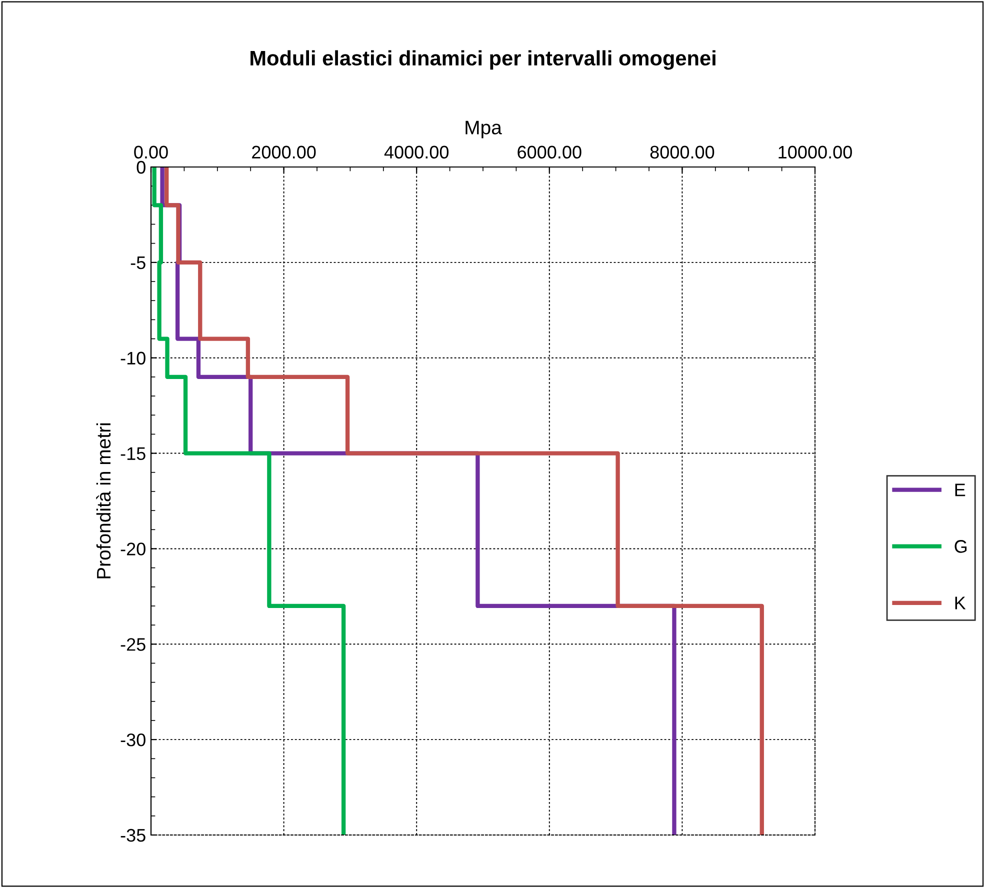  What do you see at coordinates (682, 152) in the screenshot?
I see `x-tick-label: 8000.00` at bounding box center [682, 152].